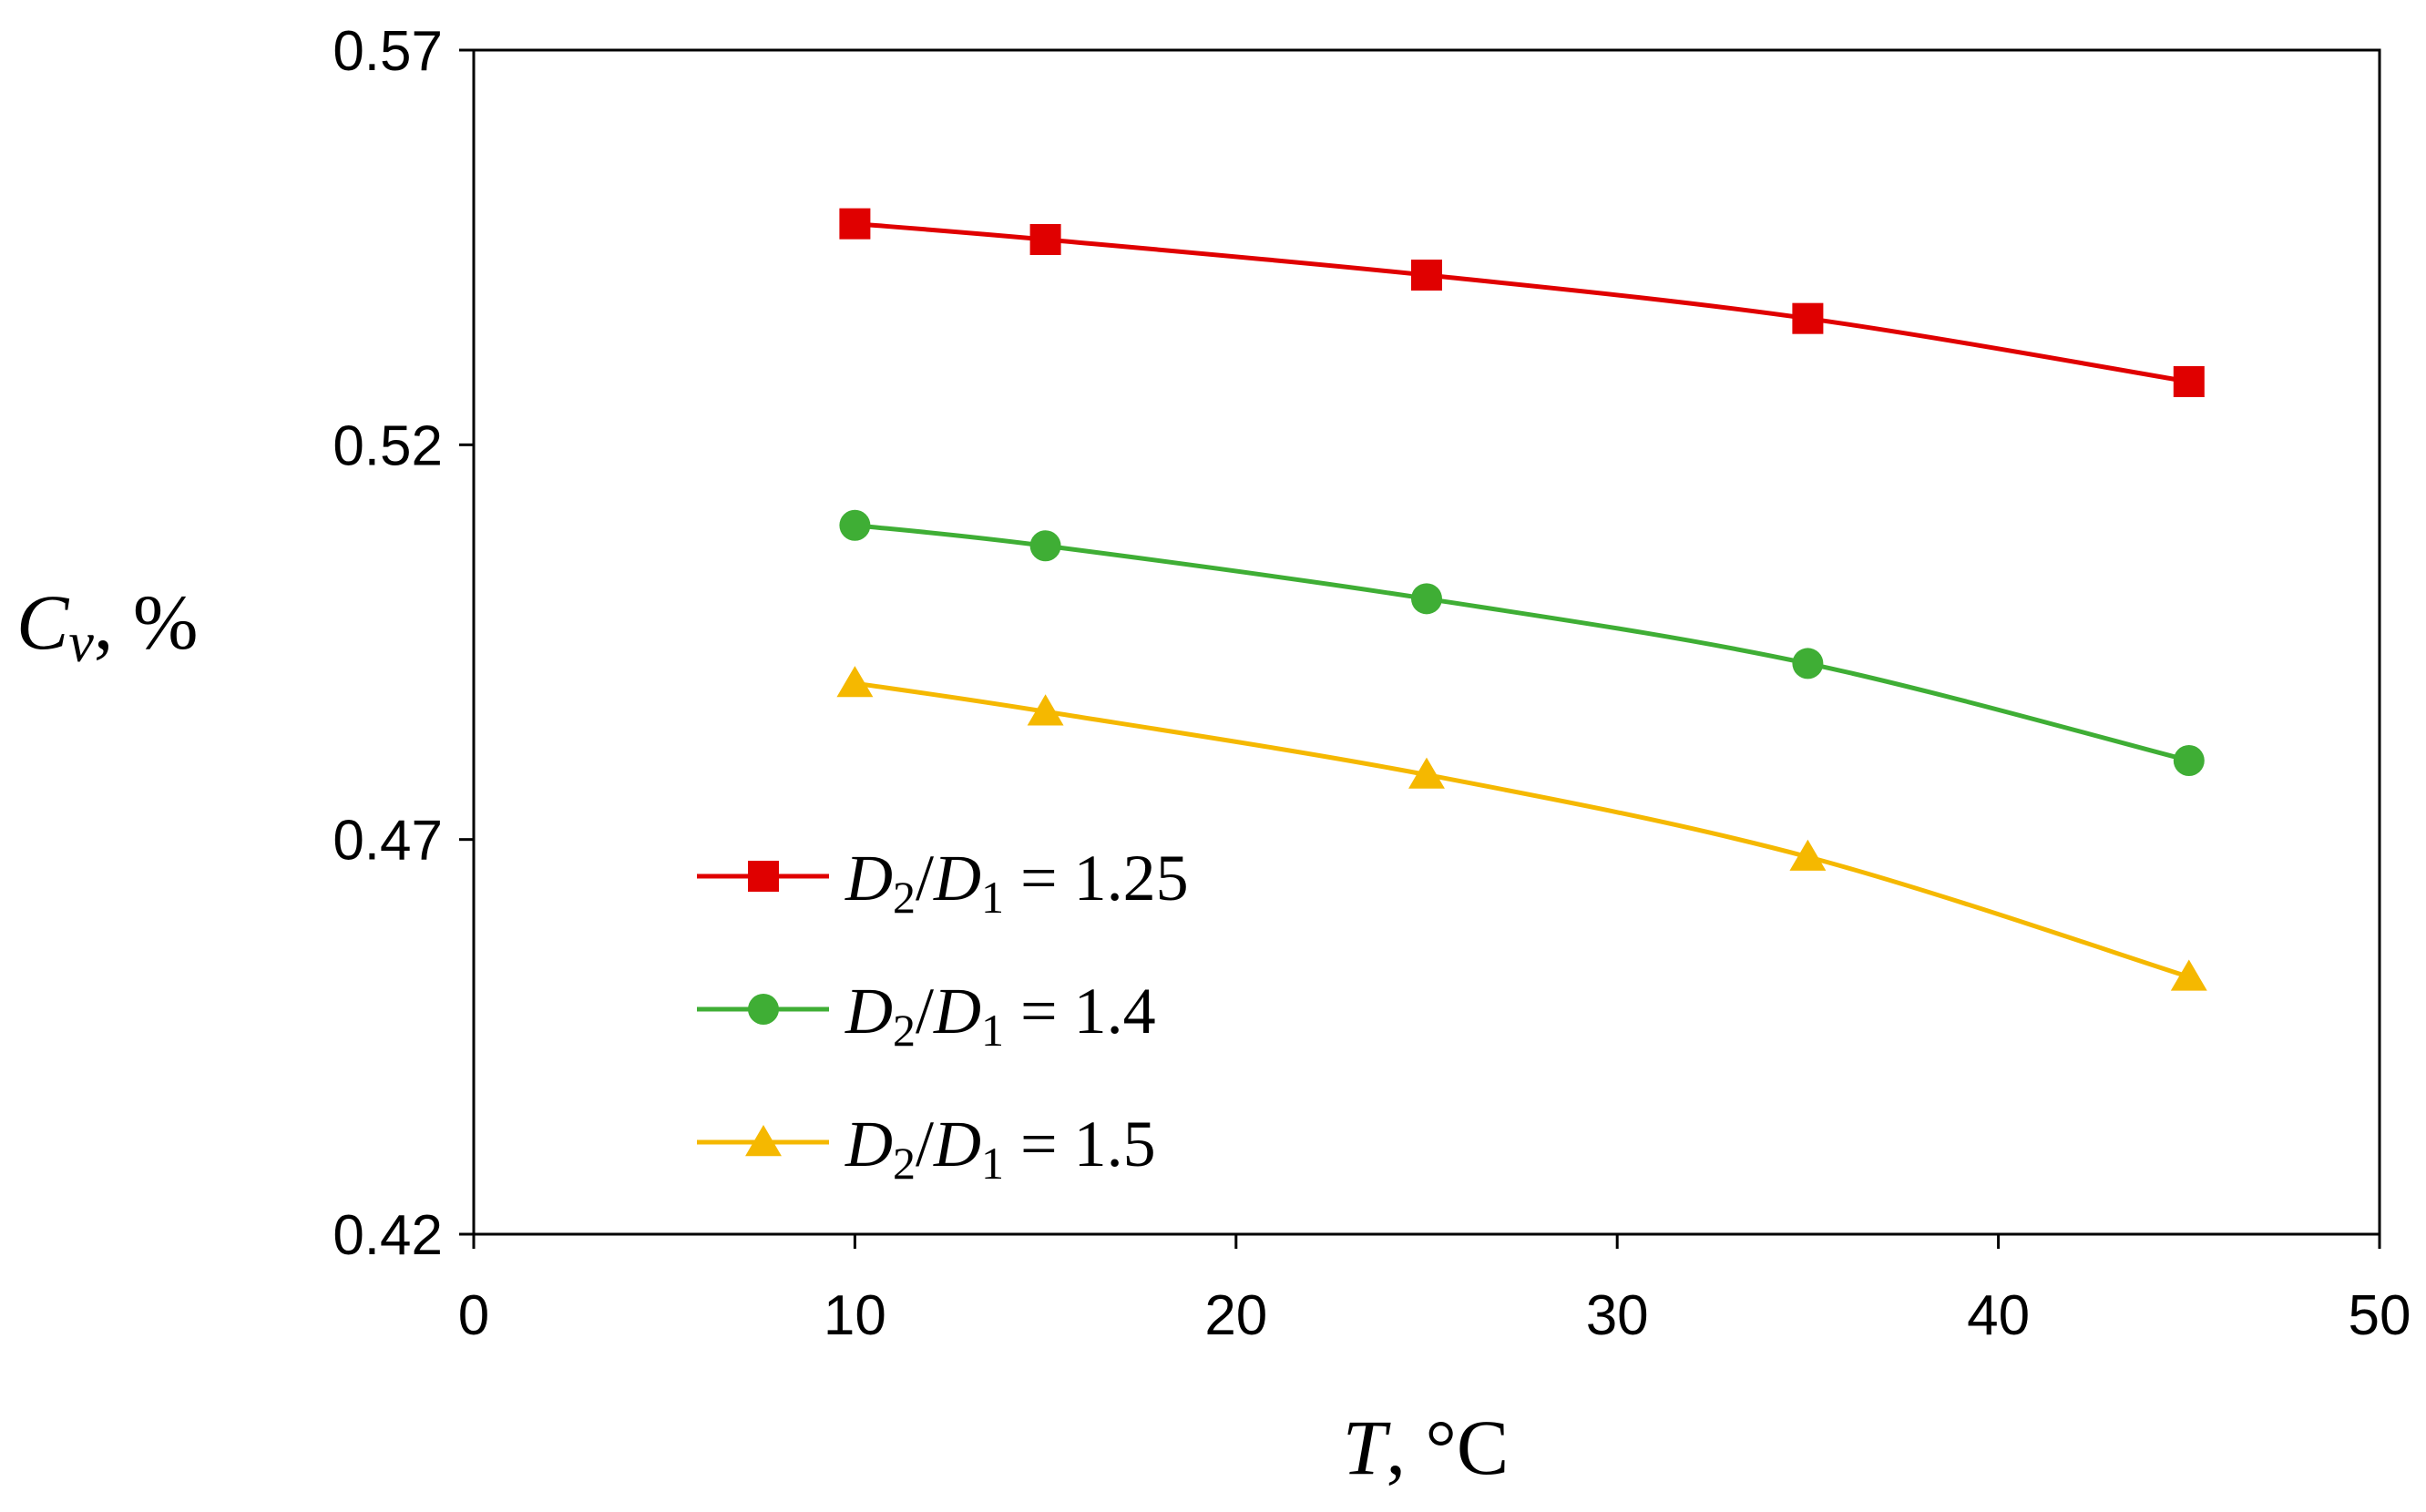  I want to click on legend-label-1: D2/D1 = 1.25, so click(1017, 882).